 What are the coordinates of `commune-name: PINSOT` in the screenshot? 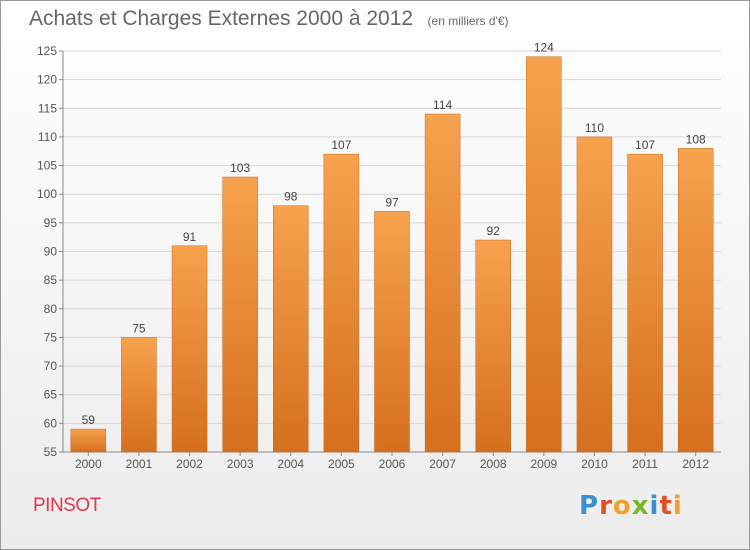 It's located at (67, 505).